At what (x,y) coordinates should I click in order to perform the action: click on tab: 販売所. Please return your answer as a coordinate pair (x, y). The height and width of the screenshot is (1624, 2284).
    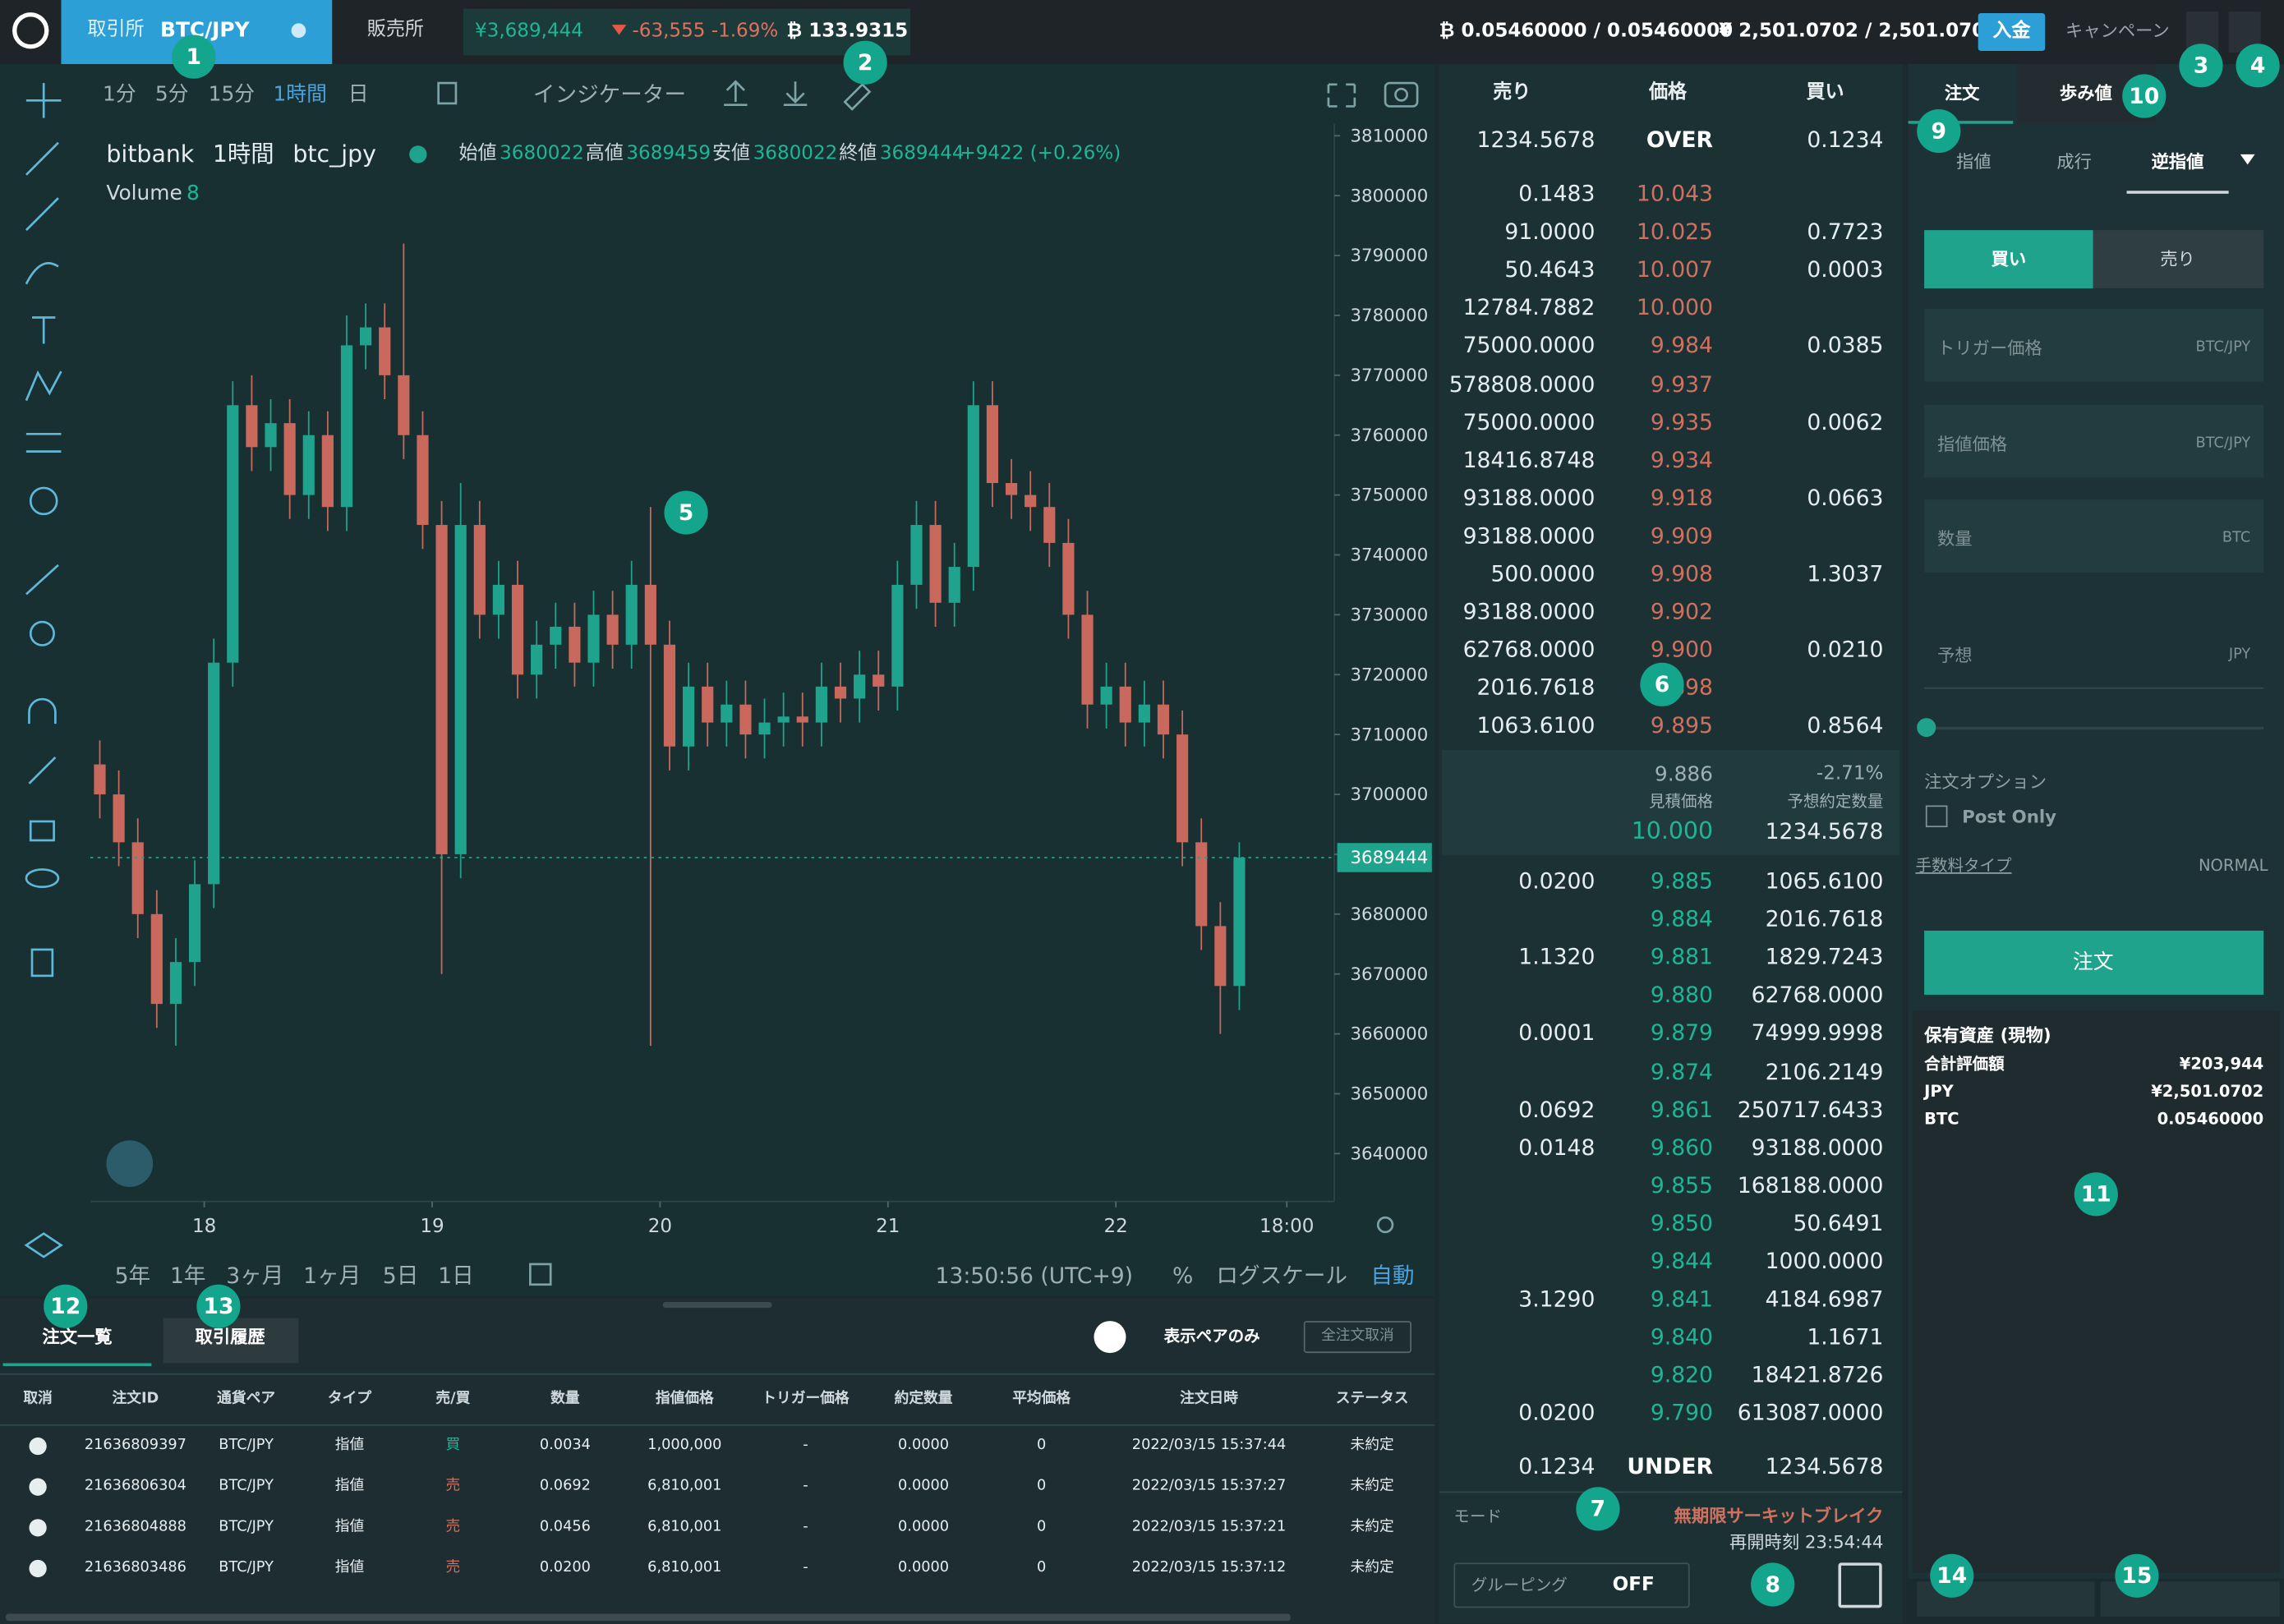
    Looking at the image, I should click on (395, 30).